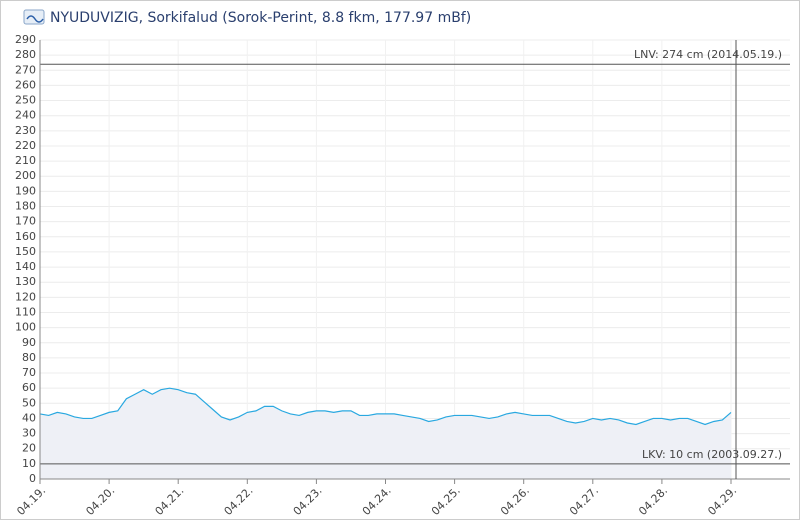 This screenshot has height=524, width=800. I want to click on y-tick-label: 50, so click(29, 402).